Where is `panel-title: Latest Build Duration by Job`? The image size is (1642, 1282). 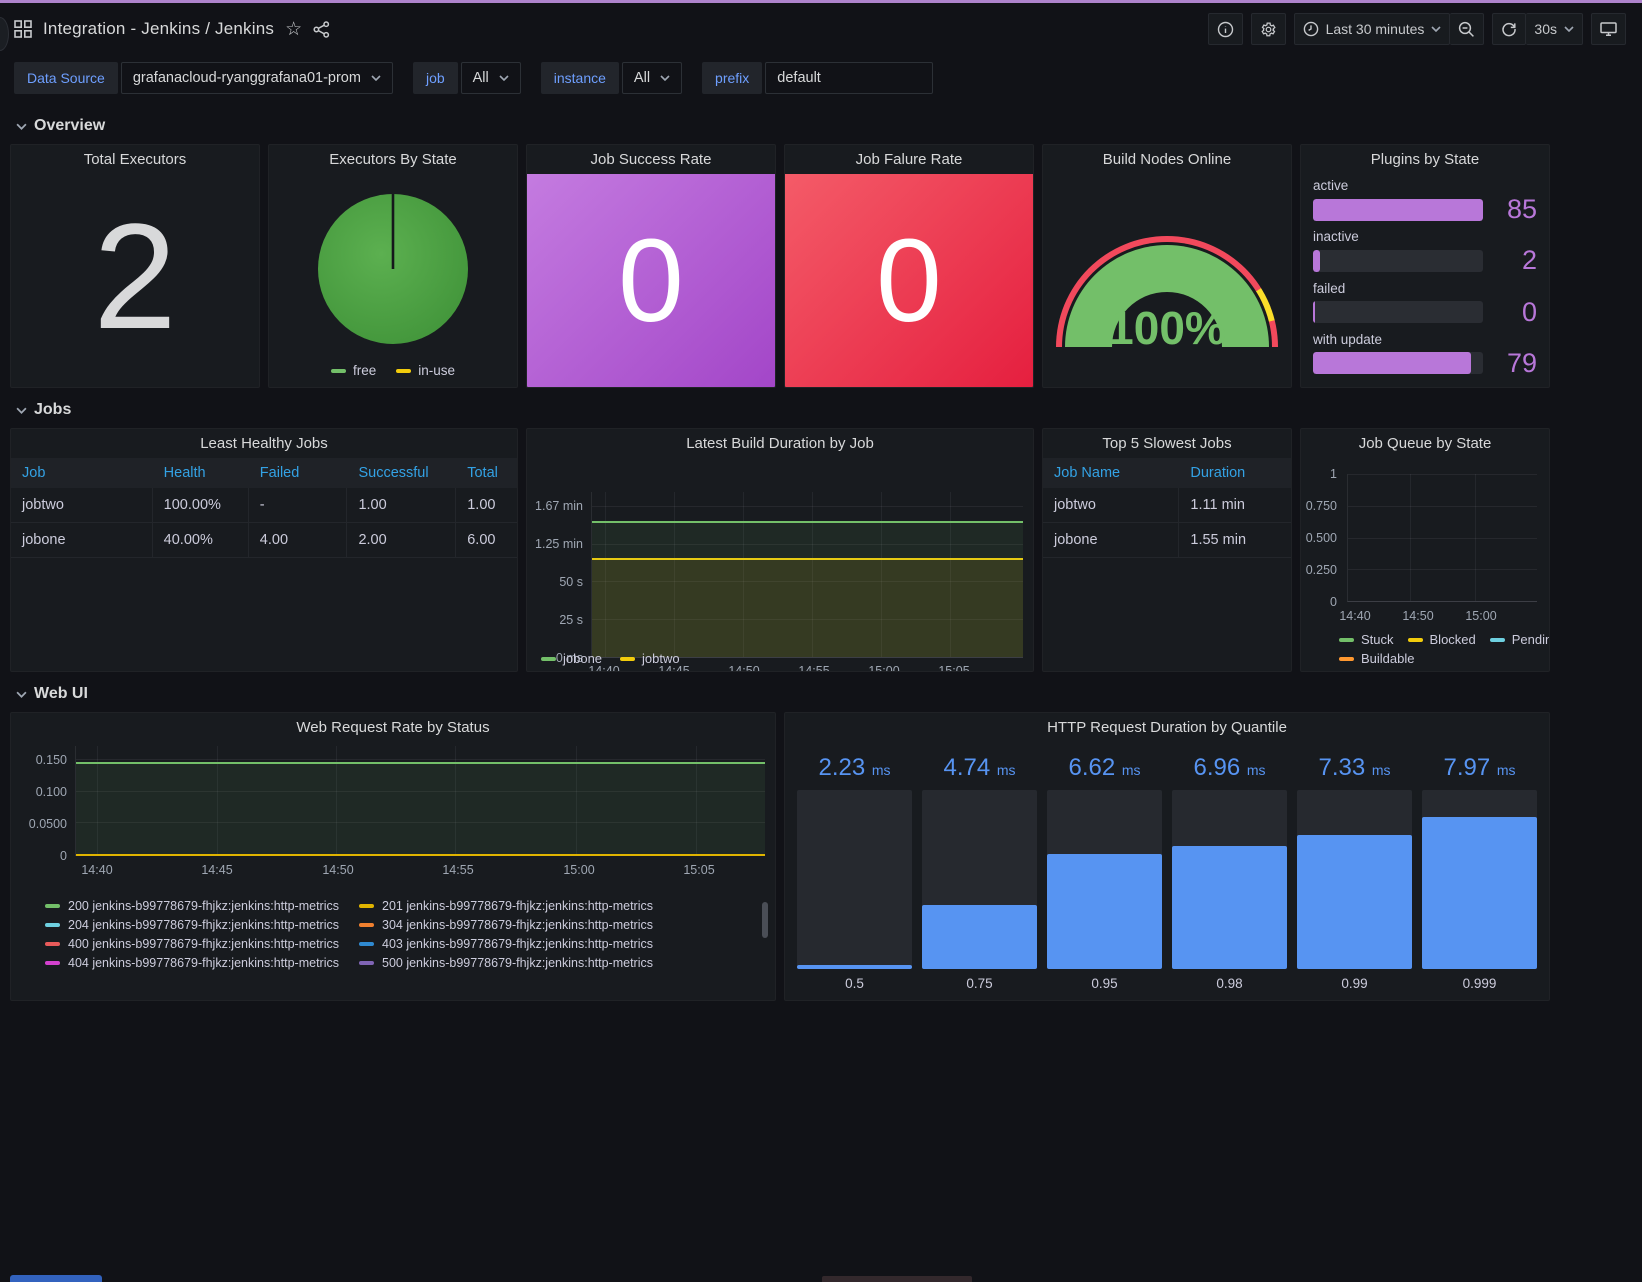
panel-title: Latest Build Duration by Job is located at coordinates (780, 443).